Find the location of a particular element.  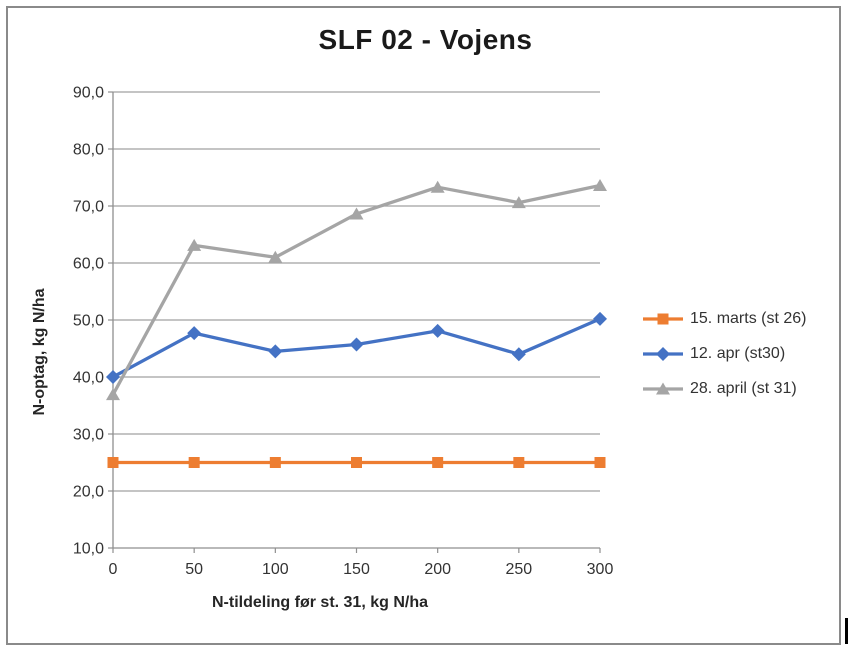

legend-sample-triangle-icon is located at coordinates (663, 388).